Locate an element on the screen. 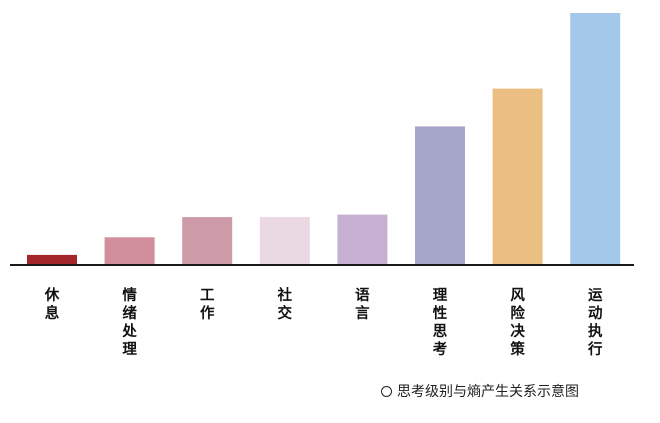 This screenshot has width=660, height=423. category-labels-group: 休息 情绪处理 工作 社交 语言 理性思考 风险决策 运动执行 is located at coordinates (323, 322).